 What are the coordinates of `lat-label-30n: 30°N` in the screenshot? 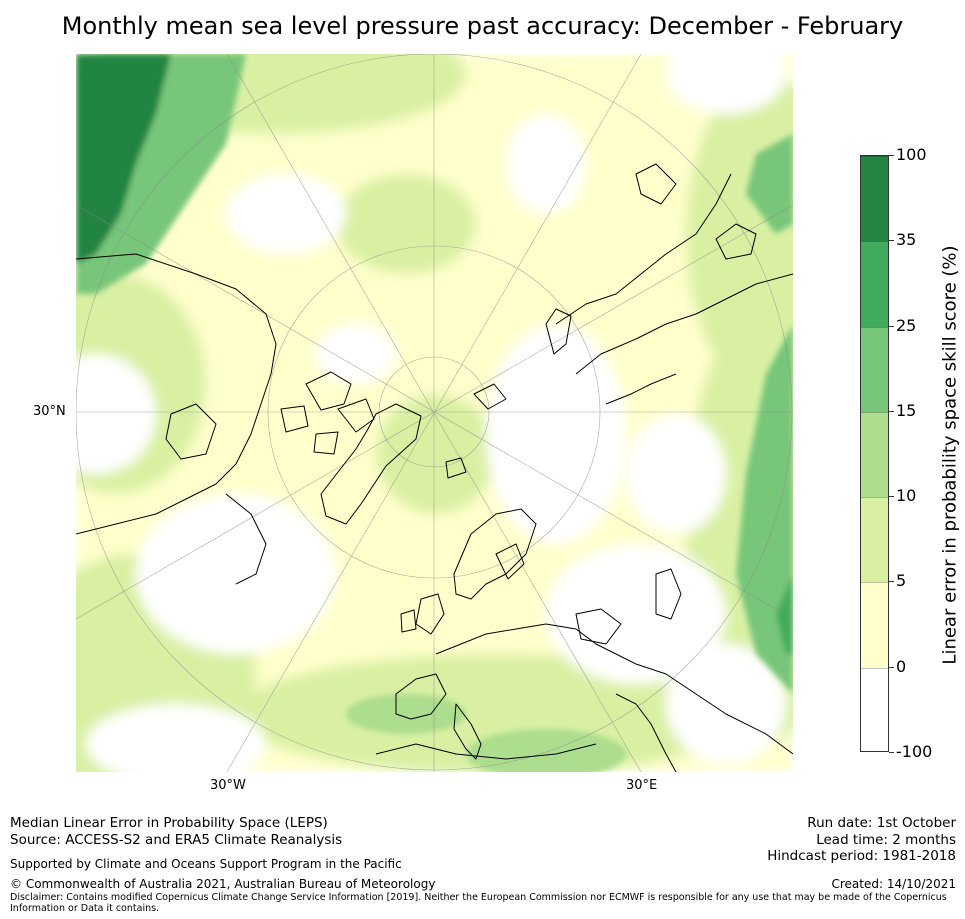 It's located at (49, 411).